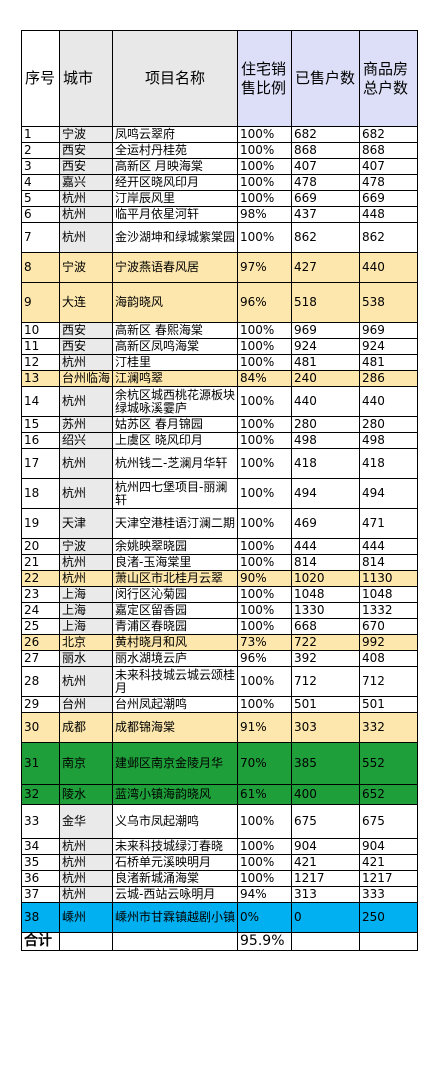  Describe the element at coordinates (389, 237) in the screenshot. I see `cell-total: 862` at that location.